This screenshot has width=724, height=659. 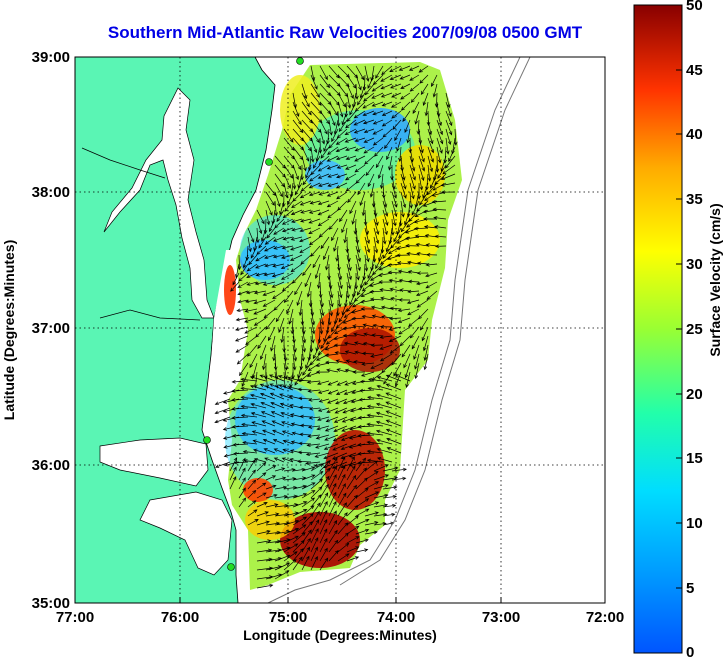 What do you see at coordinates (340, 617) in the screenshot?
I see `x-tick-labels: 77:00 76:00 75:00 74:00 73:00 72:00` at bounding box center [340, 617].